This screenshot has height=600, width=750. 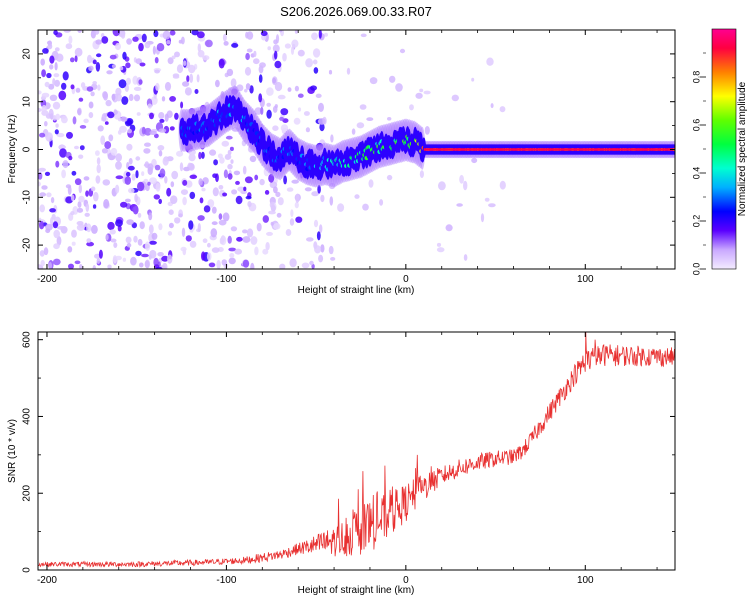 What do you see at coordinates (406, 580) in the screenshot?
I see `x-tick-label: 0` at bounding box center [406, 580].